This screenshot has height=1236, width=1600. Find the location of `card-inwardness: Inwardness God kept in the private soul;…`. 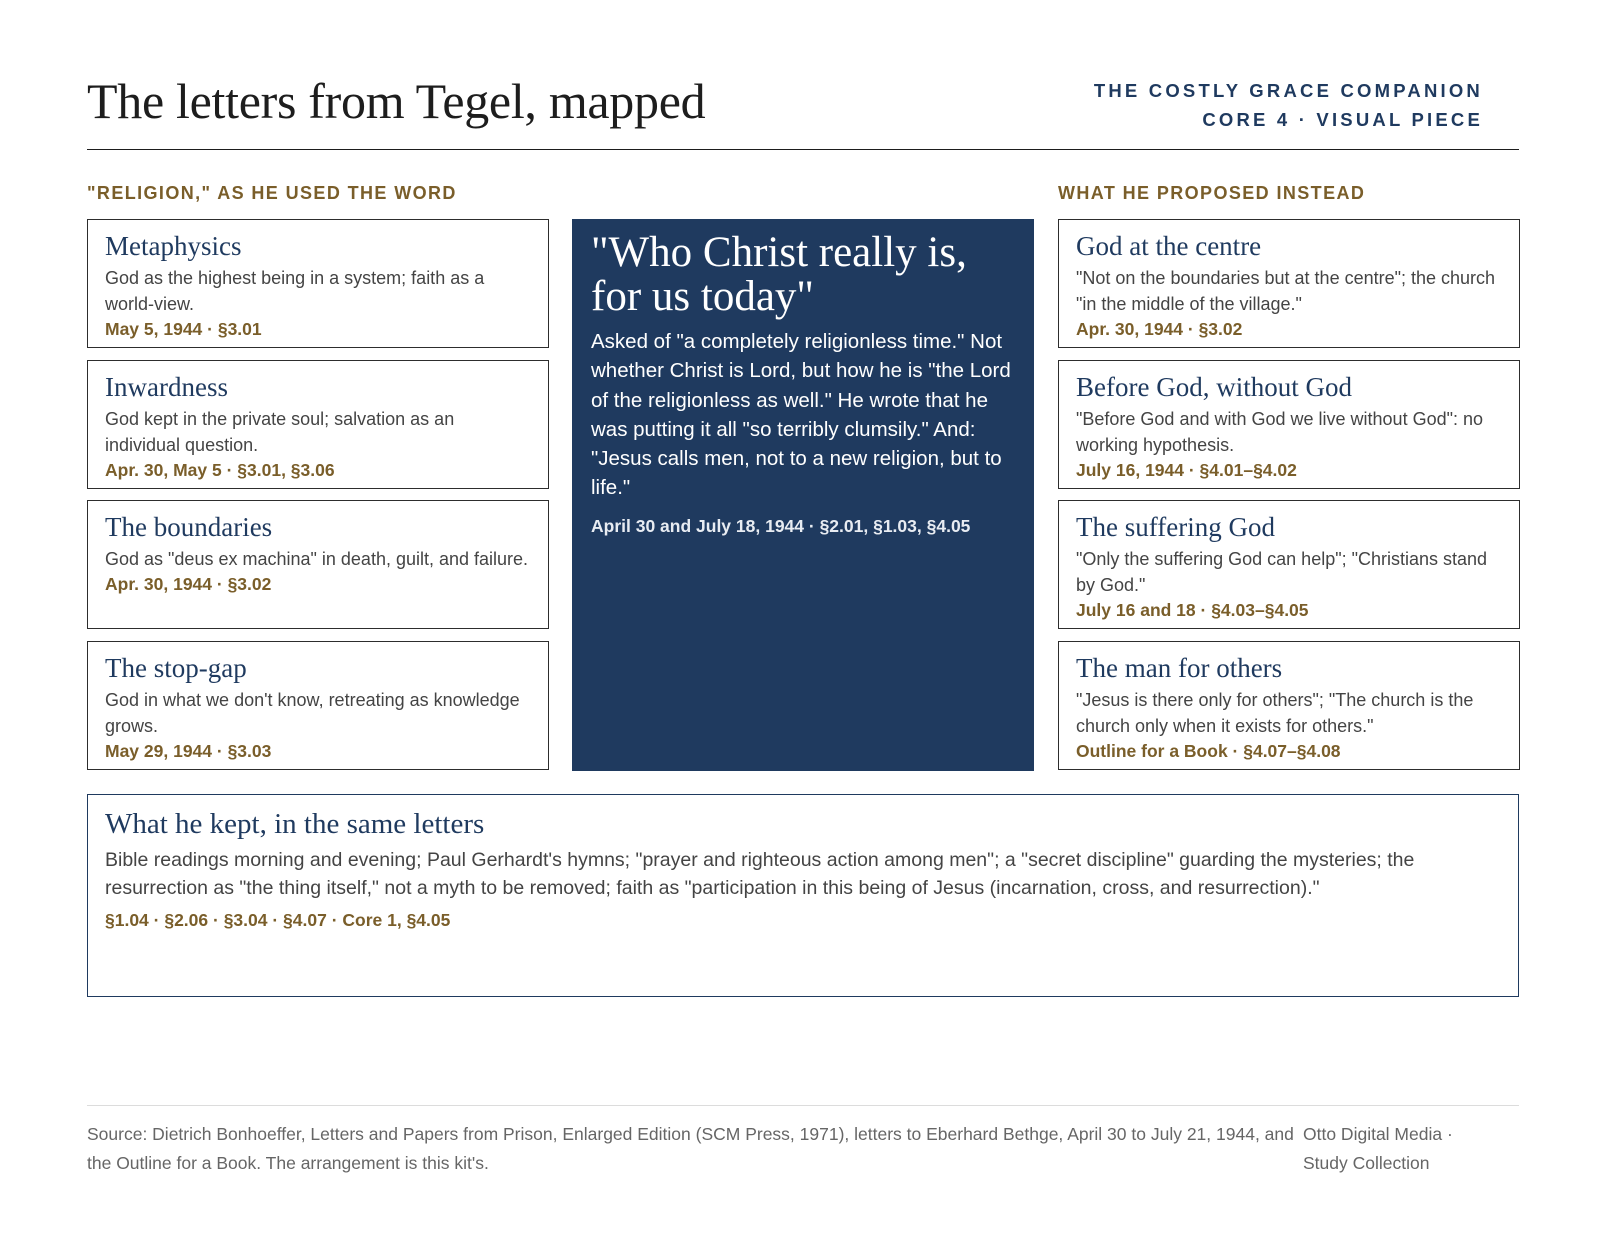

card-inwardness: Inwardness God kept in the private soul;… is located at coordinates (318, 424).